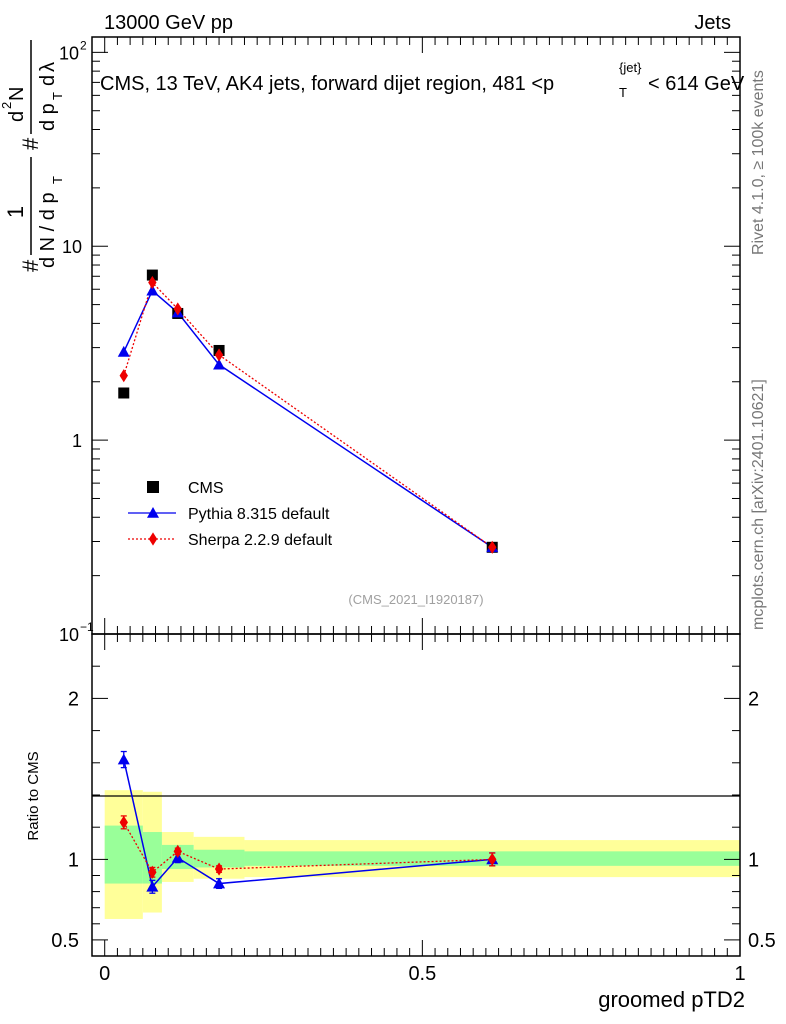 The height and width of the screenshot is (1024, 786). I want to click on legend-sherpa-2-2-9-default-marker, so click(153, 539).